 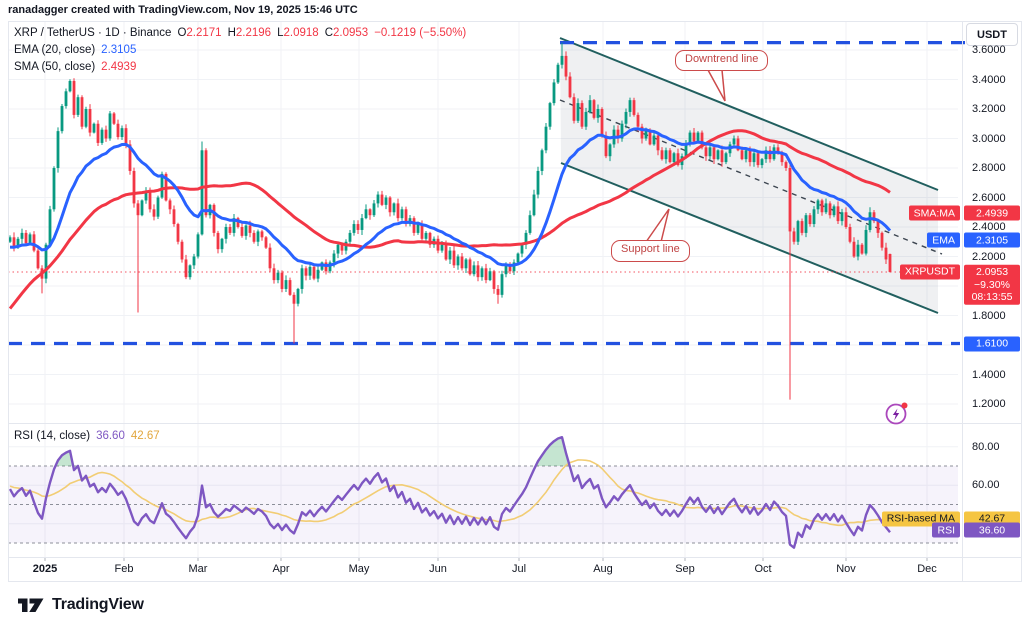 What do you see at coordinates (992, 213) in the screenshot?
I see `sma-axis-value: 2.4939` at bounding box center [992, 213].